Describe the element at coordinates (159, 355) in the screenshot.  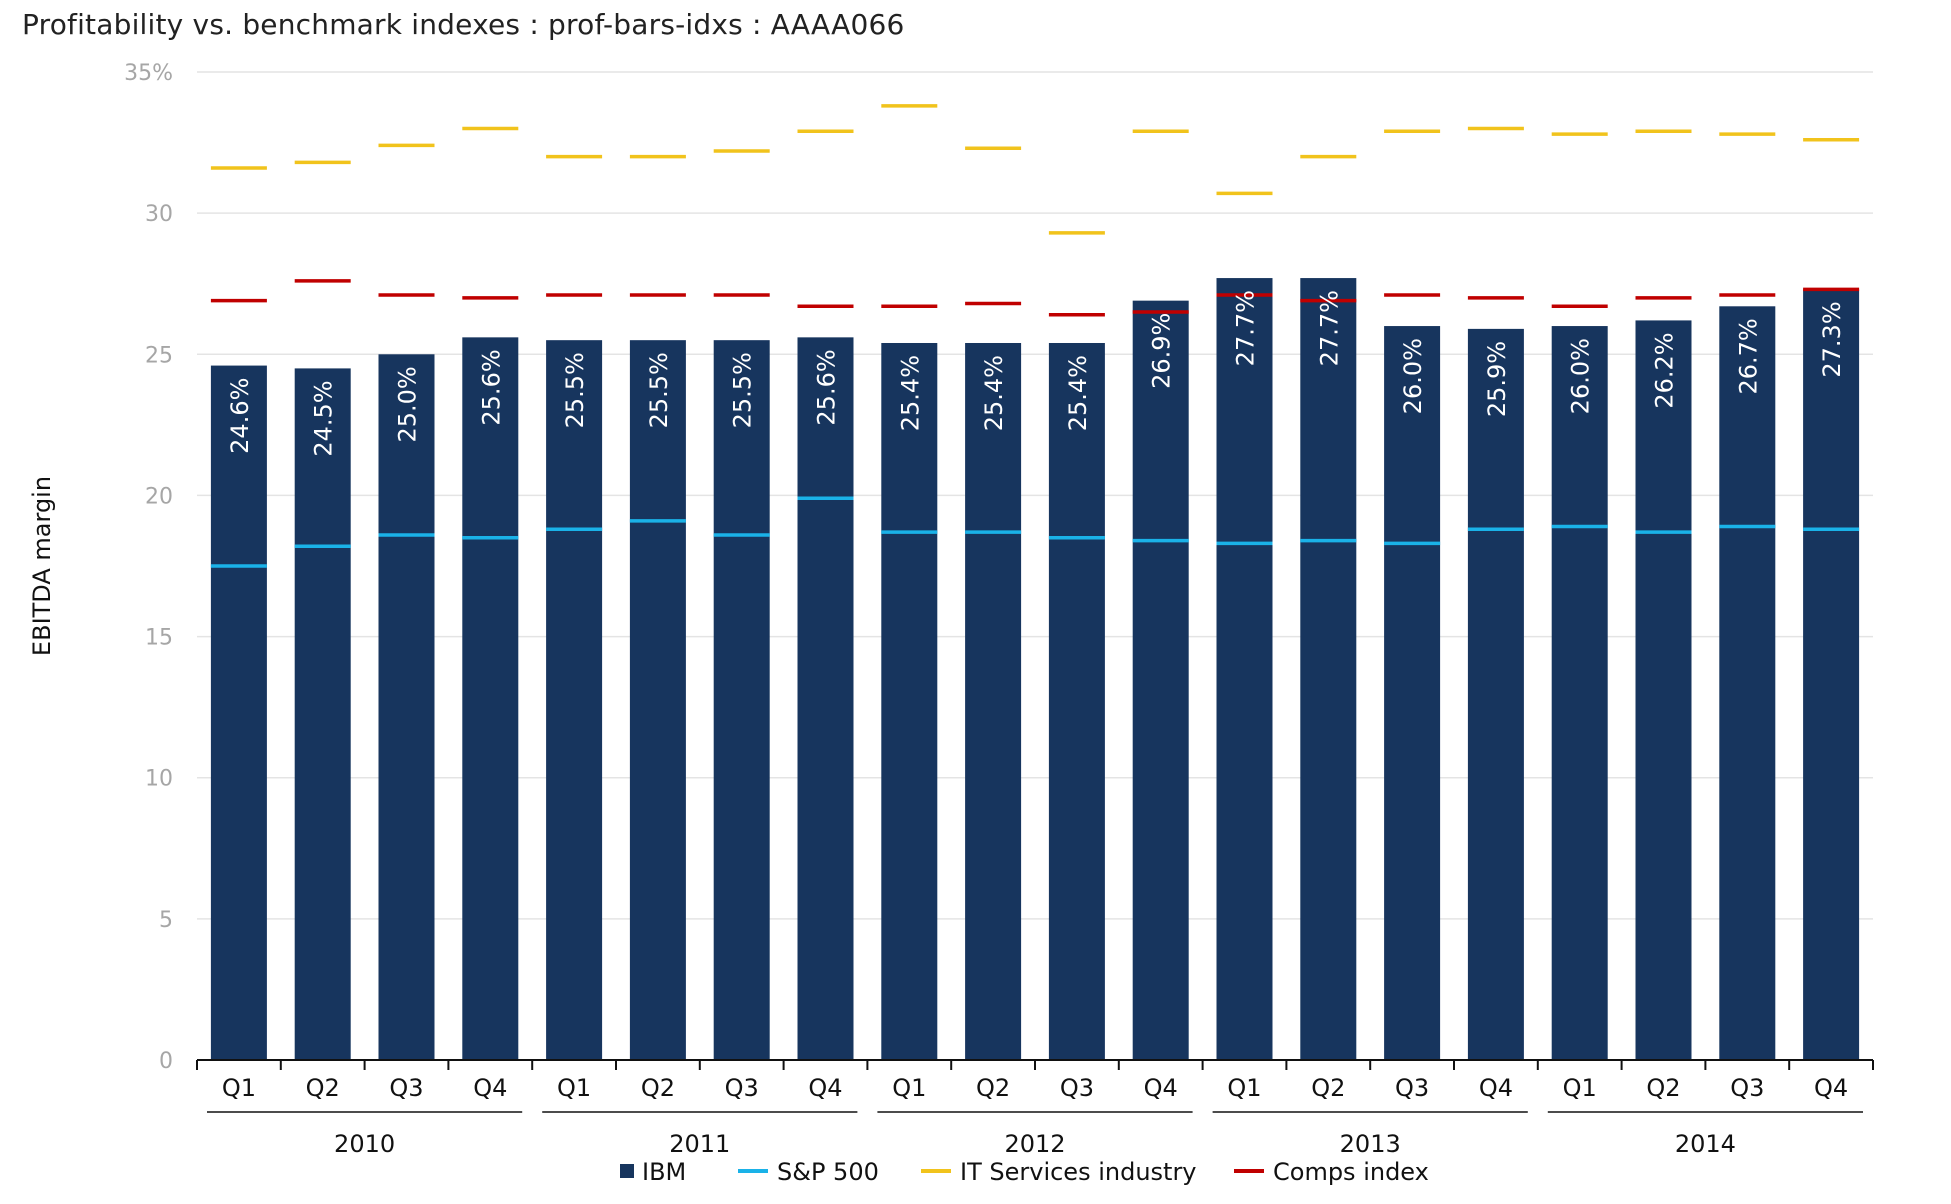
I see `y-tick-label: 25` at that location.